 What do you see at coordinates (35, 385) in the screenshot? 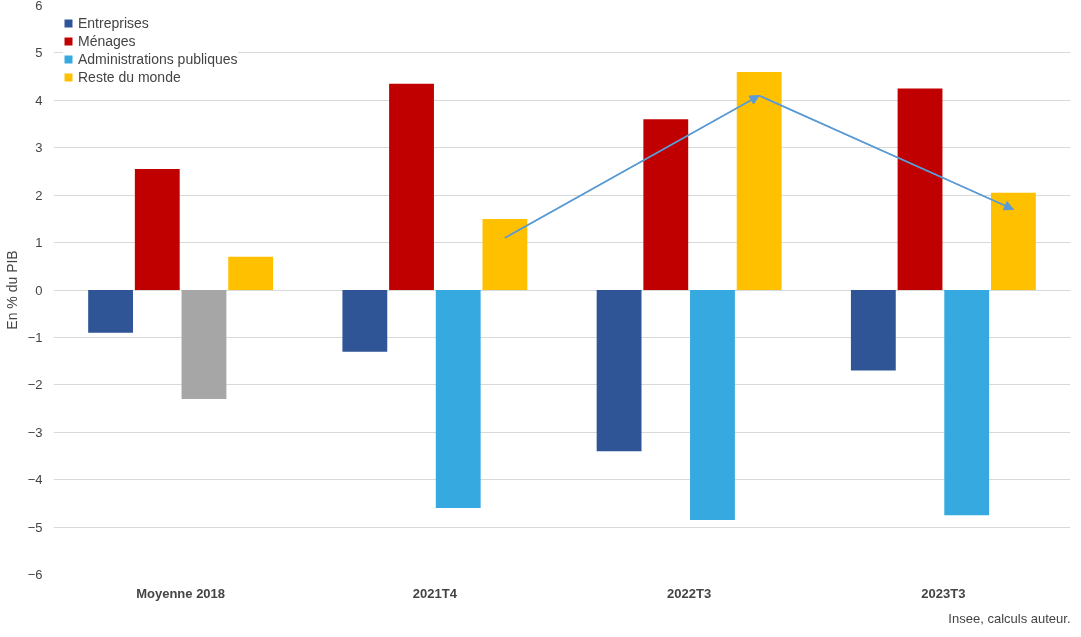
I see `y-tick-label: −2` at bounding box center [35, 385].